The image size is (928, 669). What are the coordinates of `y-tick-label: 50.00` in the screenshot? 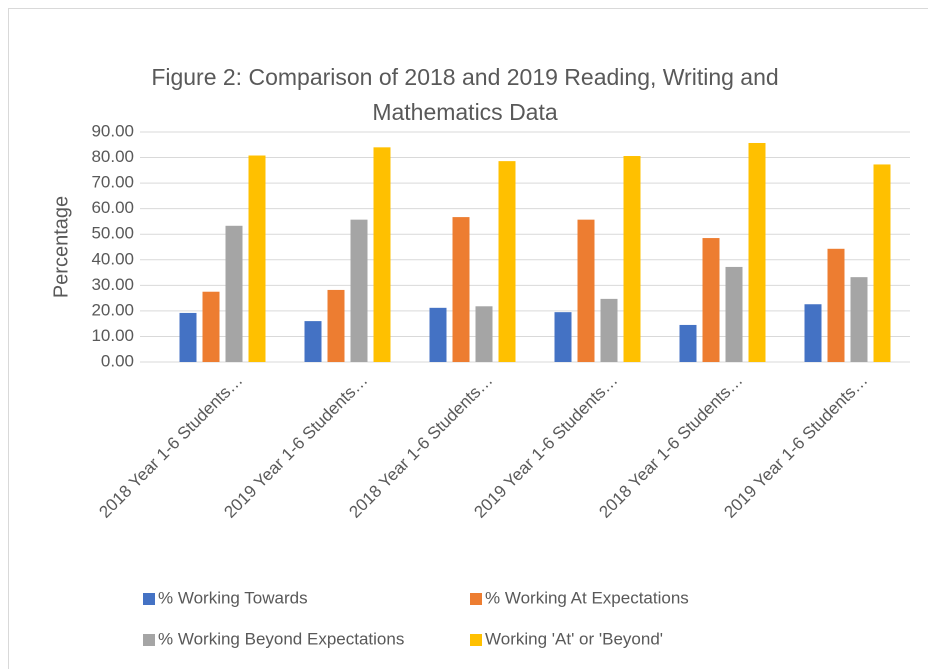 It's located at (112, 233).